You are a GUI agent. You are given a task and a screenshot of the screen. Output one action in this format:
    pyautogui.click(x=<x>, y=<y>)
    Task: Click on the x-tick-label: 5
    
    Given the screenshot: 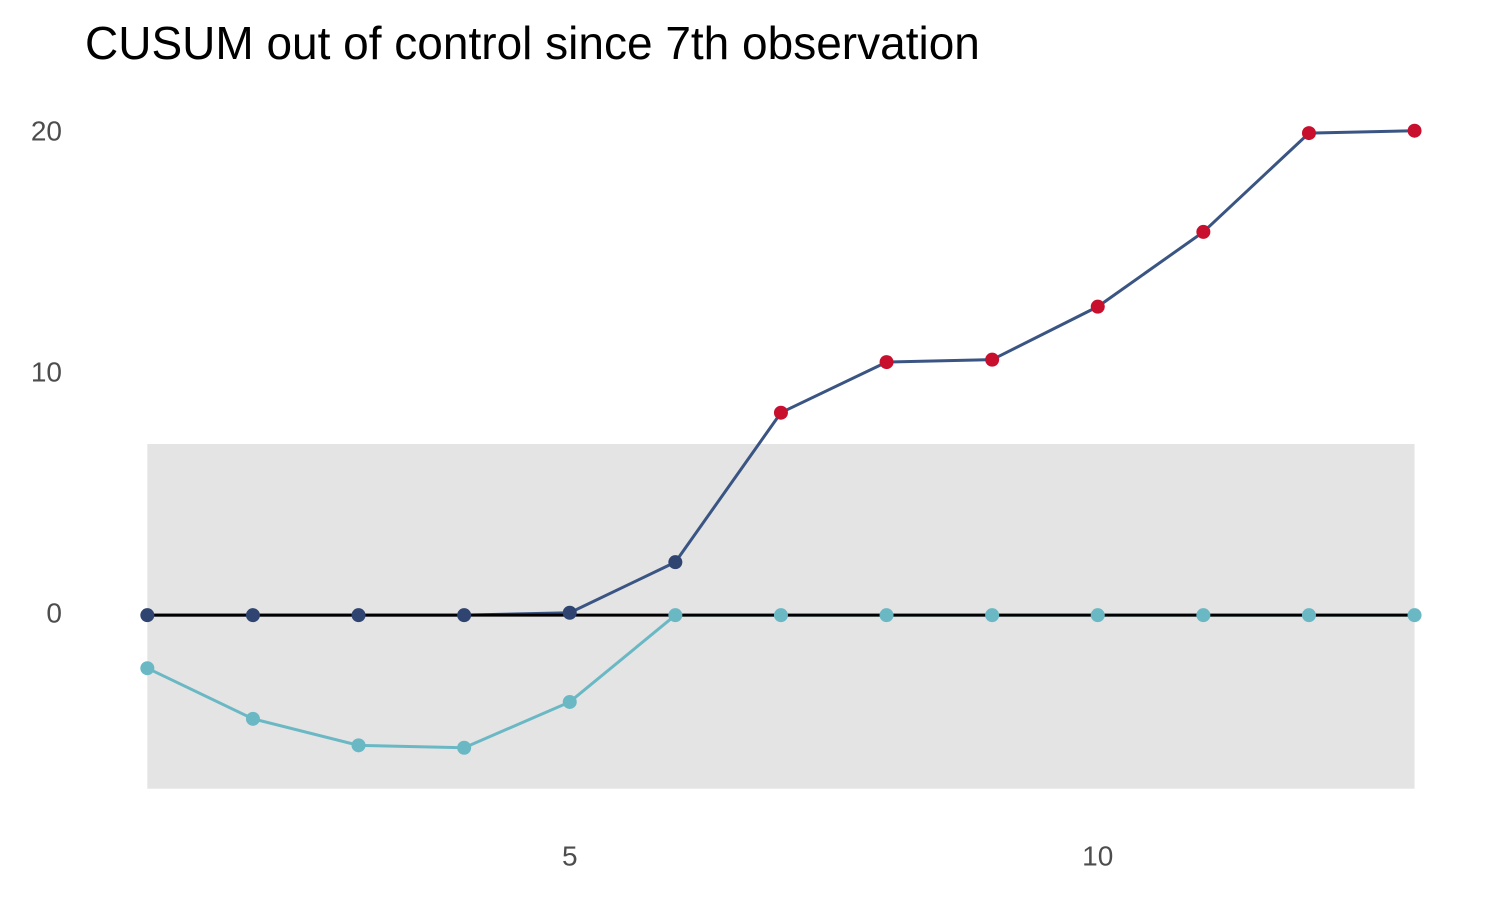 What is the action you would take?
    pyautogui.click(x=570, y=855)
    